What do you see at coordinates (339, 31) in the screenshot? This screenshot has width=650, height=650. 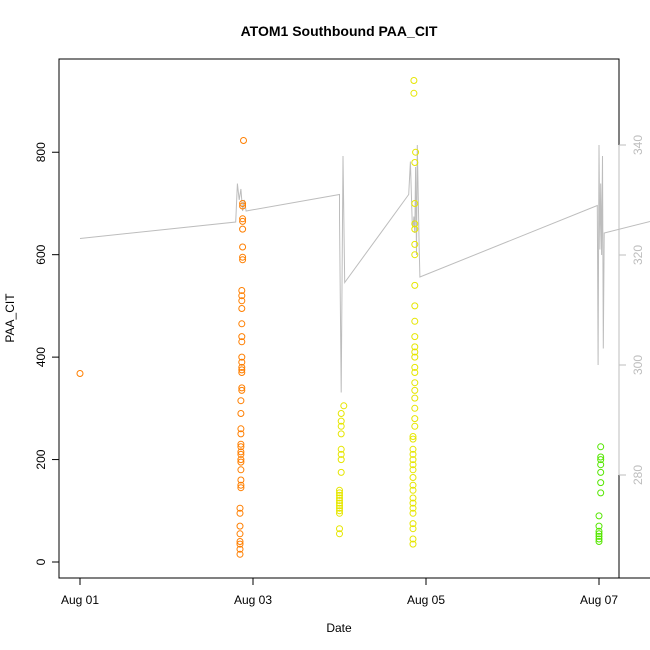 I see `chart-title: ATOM1 Southbound PAA_CIT` at bounding box center [339, 31].